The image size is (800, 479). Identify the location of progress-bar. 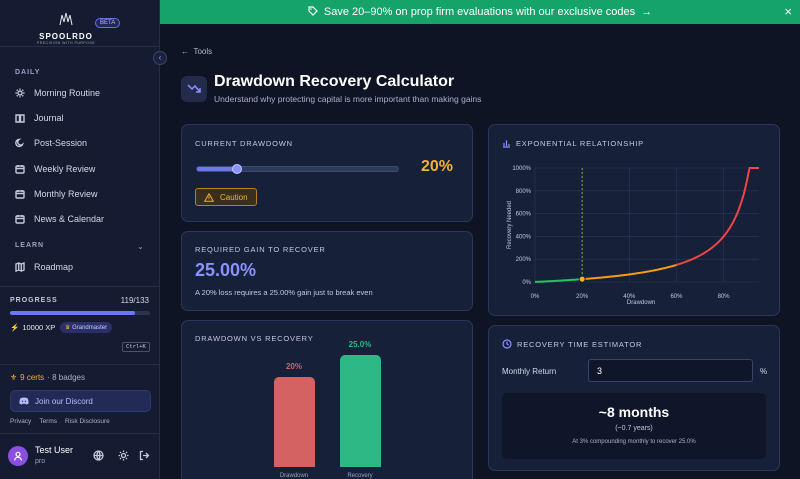
(80, 313).